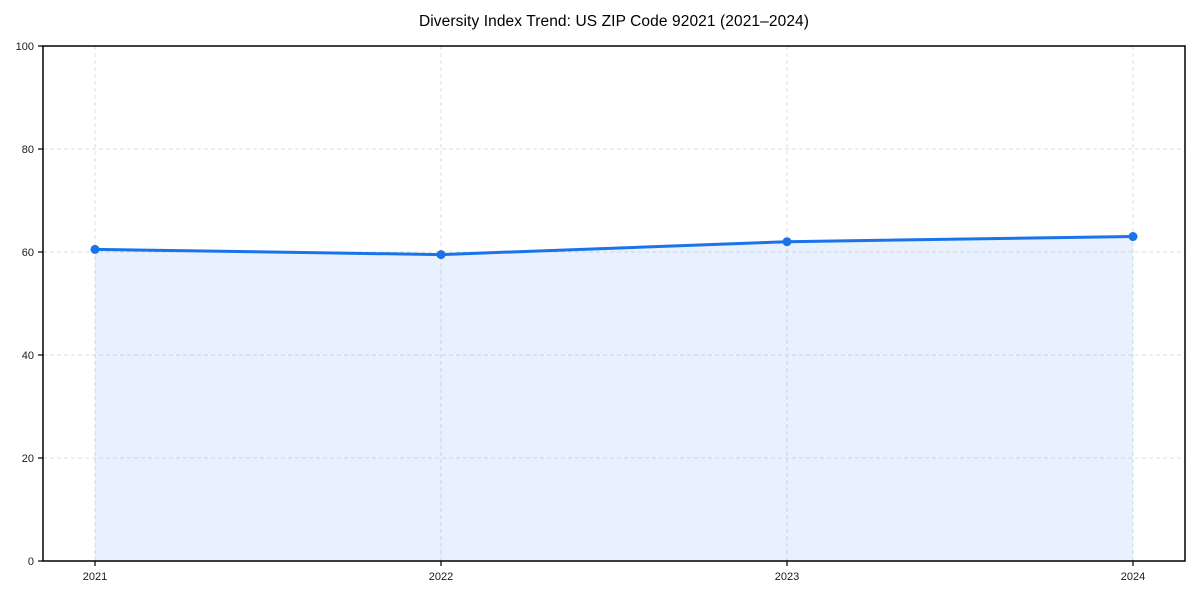 The width and height of the screenshot is (1200, 600). What do you see at coordinates (28, 356) in the screenshot?
I see `y-tick-label: 40` at bounding box center [28, 356].